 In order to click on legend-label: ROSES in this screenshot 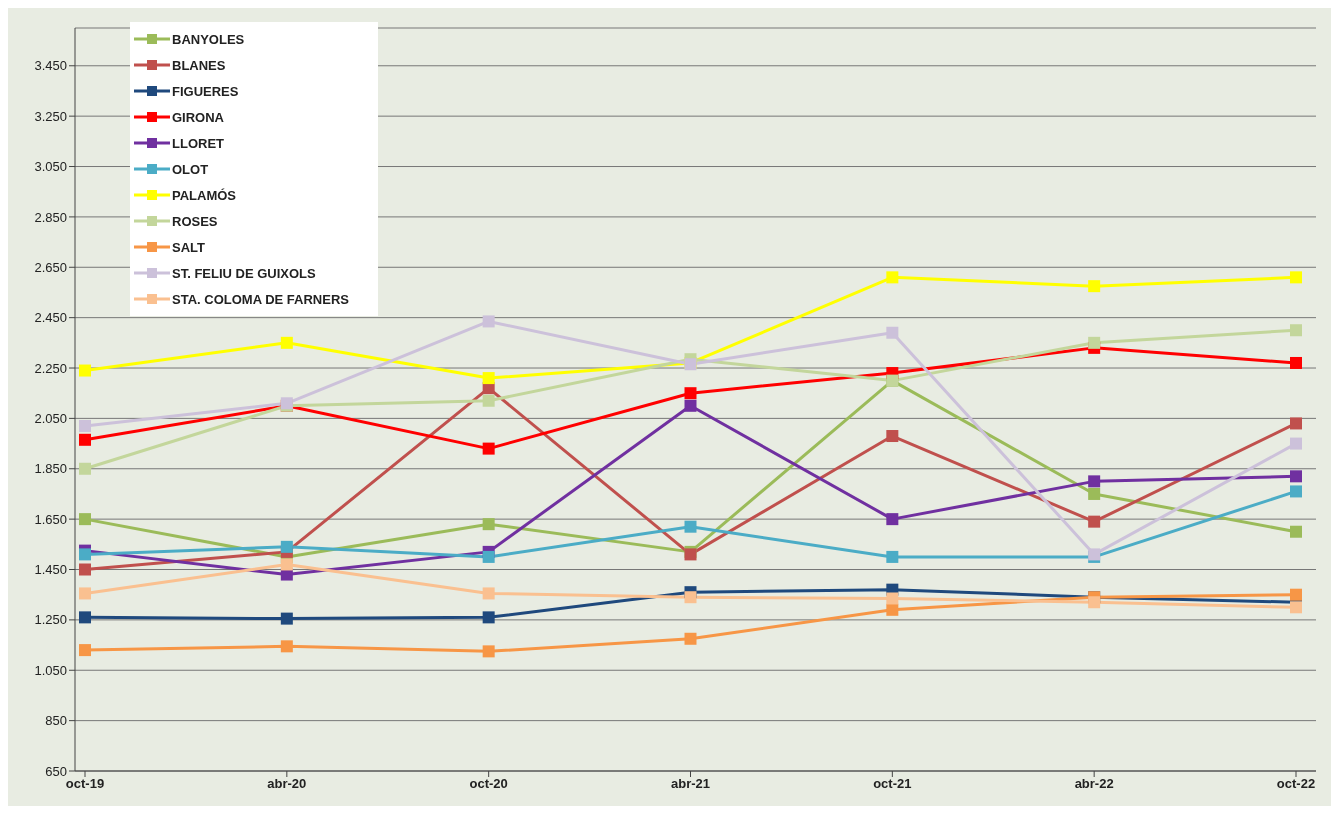, I will do `click(195, 221)`.